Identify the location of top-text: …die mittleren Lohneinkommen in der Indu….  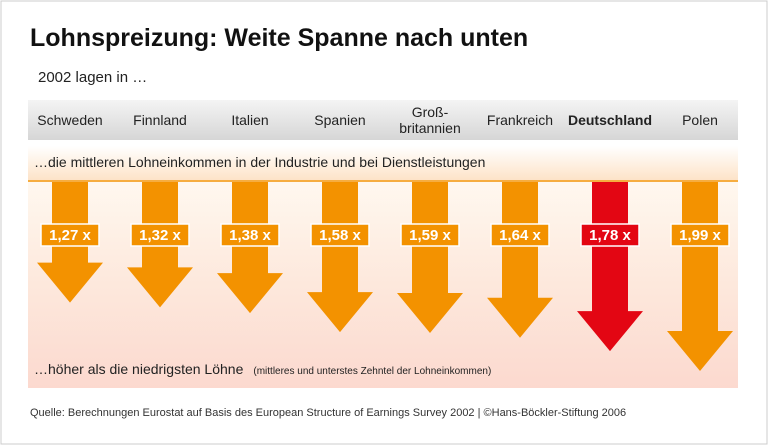
(259, 162).